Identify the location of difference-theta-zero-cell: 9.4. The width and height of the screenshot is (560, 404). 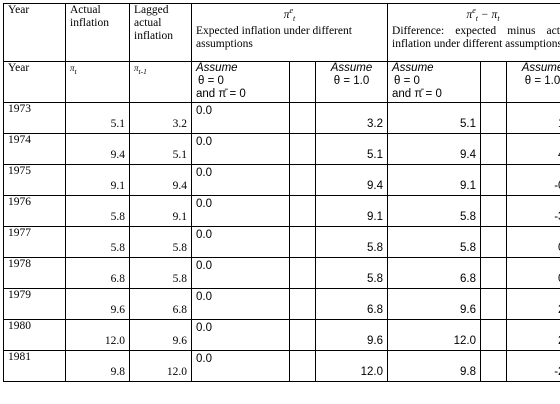
(434, 149).